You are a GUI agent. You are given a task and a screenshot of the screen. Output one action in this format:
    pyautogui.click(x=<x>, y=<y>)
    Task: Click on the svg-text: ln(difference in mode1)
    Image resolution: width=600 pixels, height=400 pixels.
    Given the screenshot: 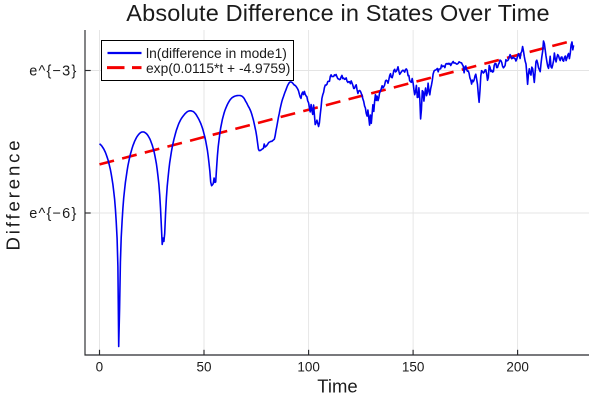 What is the action you would take?
    pyautogui.click(x=216, y=53)
    